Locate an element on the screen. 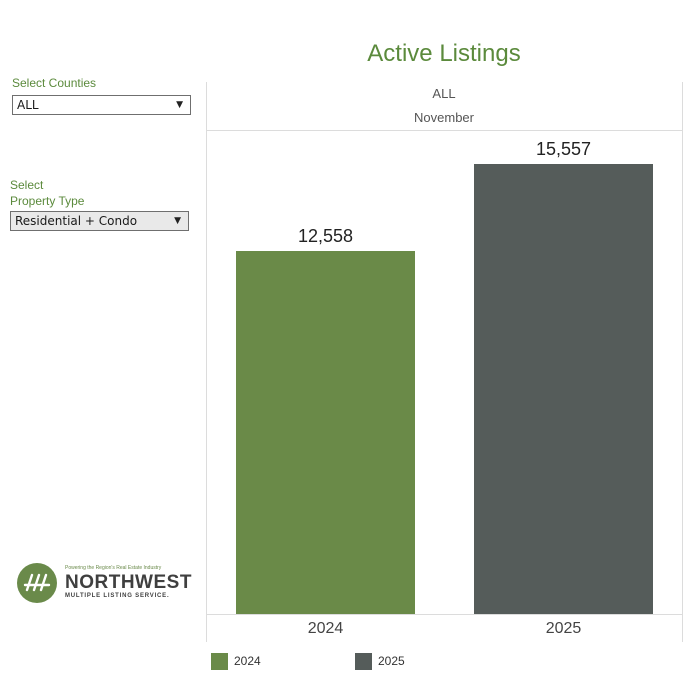 The height and width of the screenshot is (700, 700). nwmls-logo-mark-icon is located at coordinates (37, 583).